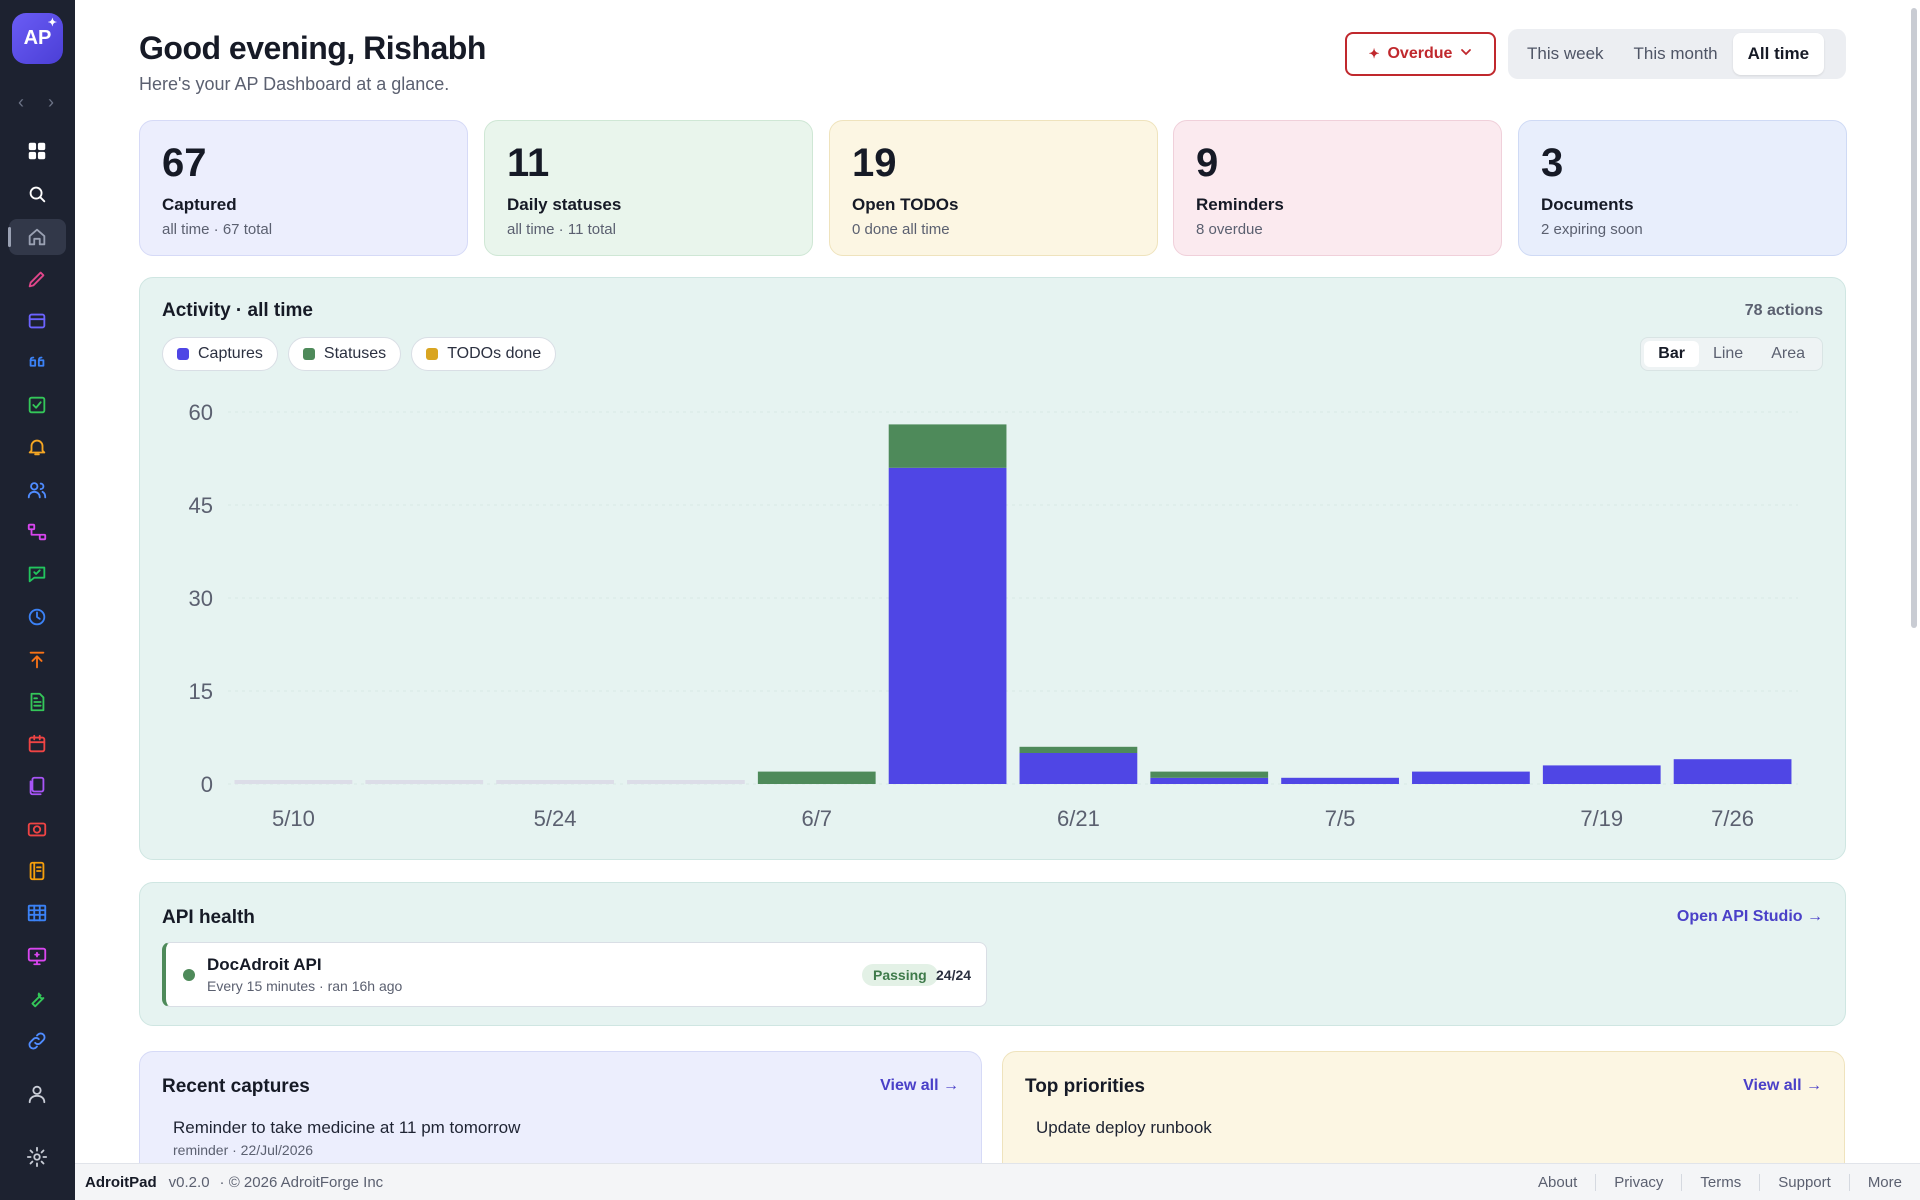 This screenshot has width=1920, height=1200. Describe the element at coordinates (816, 818) in the screenshot. I see `x-tick-label: 6/7` at that location.